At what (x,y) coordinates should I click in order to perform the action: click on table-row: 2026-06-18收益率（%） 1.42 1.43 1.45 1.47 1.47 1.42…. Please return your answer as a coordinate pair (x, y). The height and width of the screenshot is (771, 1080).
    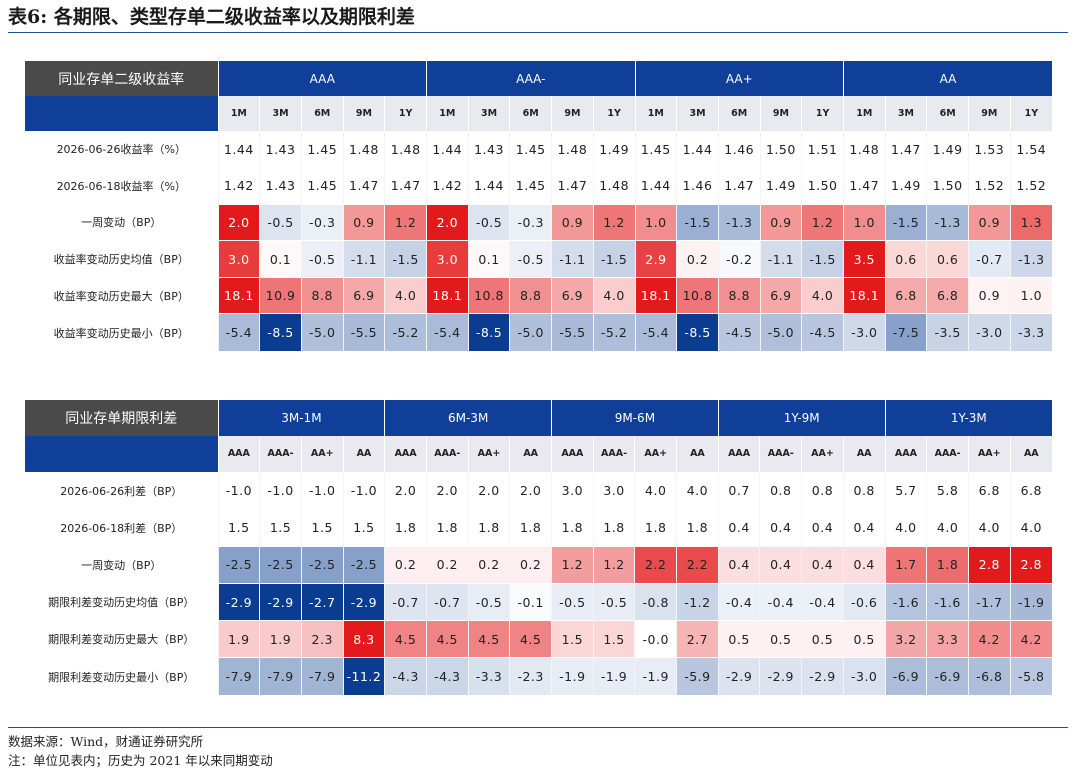
    Looking at the image, I should click on (538, 186).